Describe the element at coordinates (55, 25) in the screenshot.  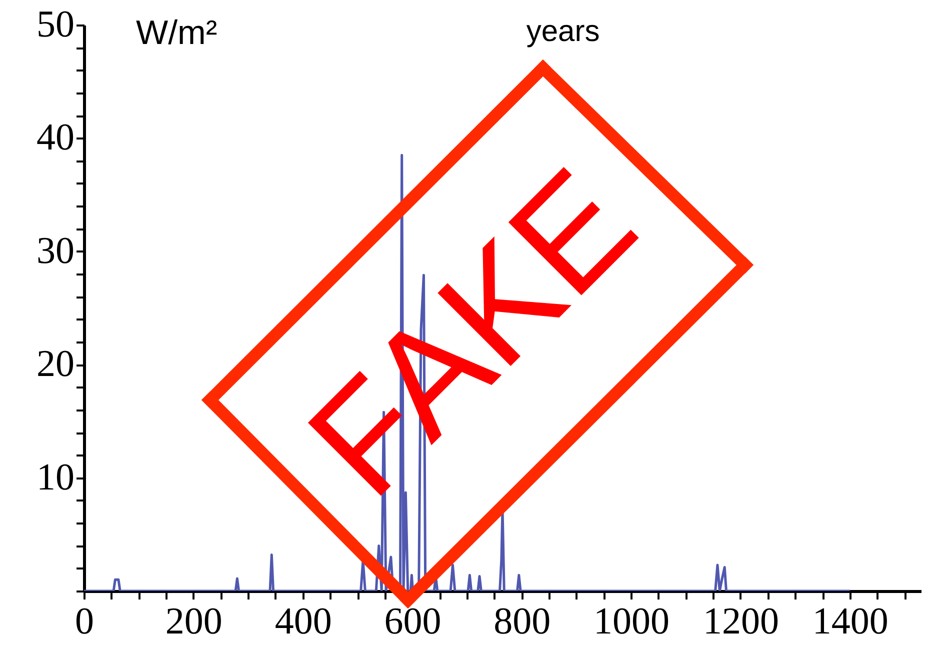
I see `y-tick-label: 50` at that location.